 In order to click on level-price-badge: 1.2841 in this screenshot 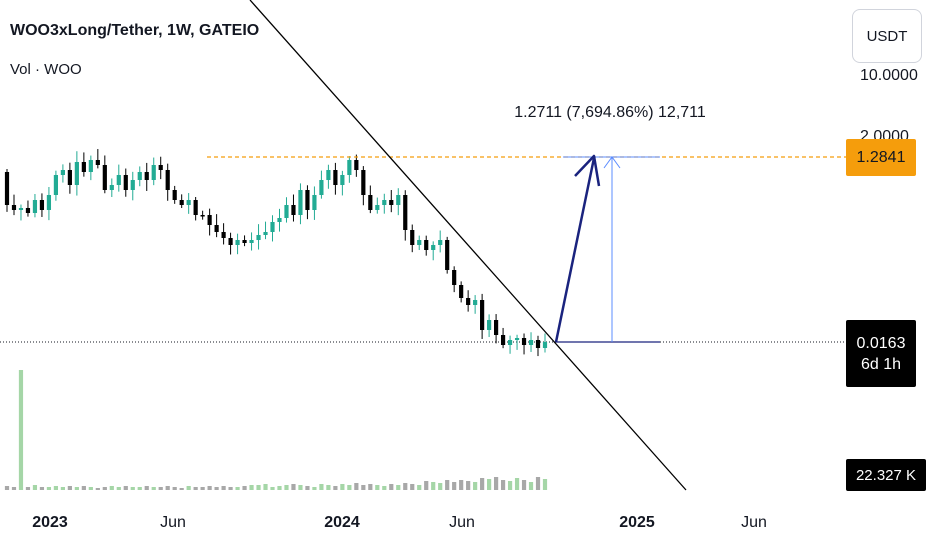, I will do `click(881, 157)`.